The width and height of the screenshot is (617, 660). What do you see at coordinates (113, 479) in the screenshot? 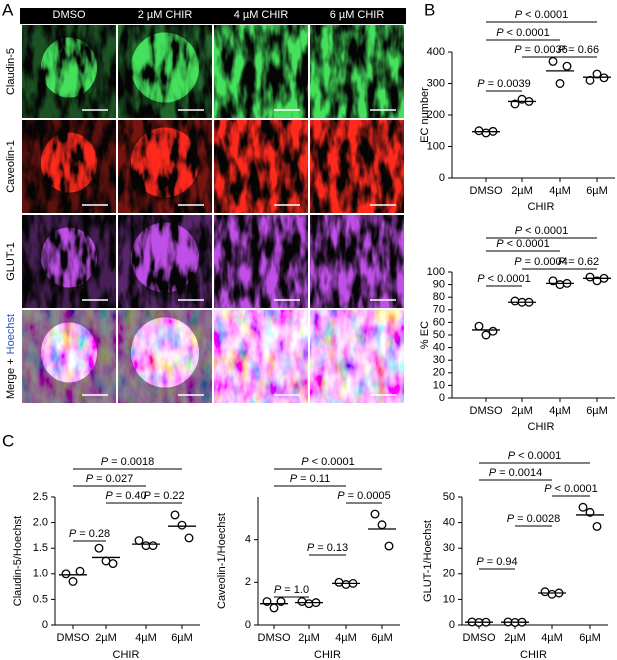
I see `p-text: = 0.027` at bounding box center [113, 479].